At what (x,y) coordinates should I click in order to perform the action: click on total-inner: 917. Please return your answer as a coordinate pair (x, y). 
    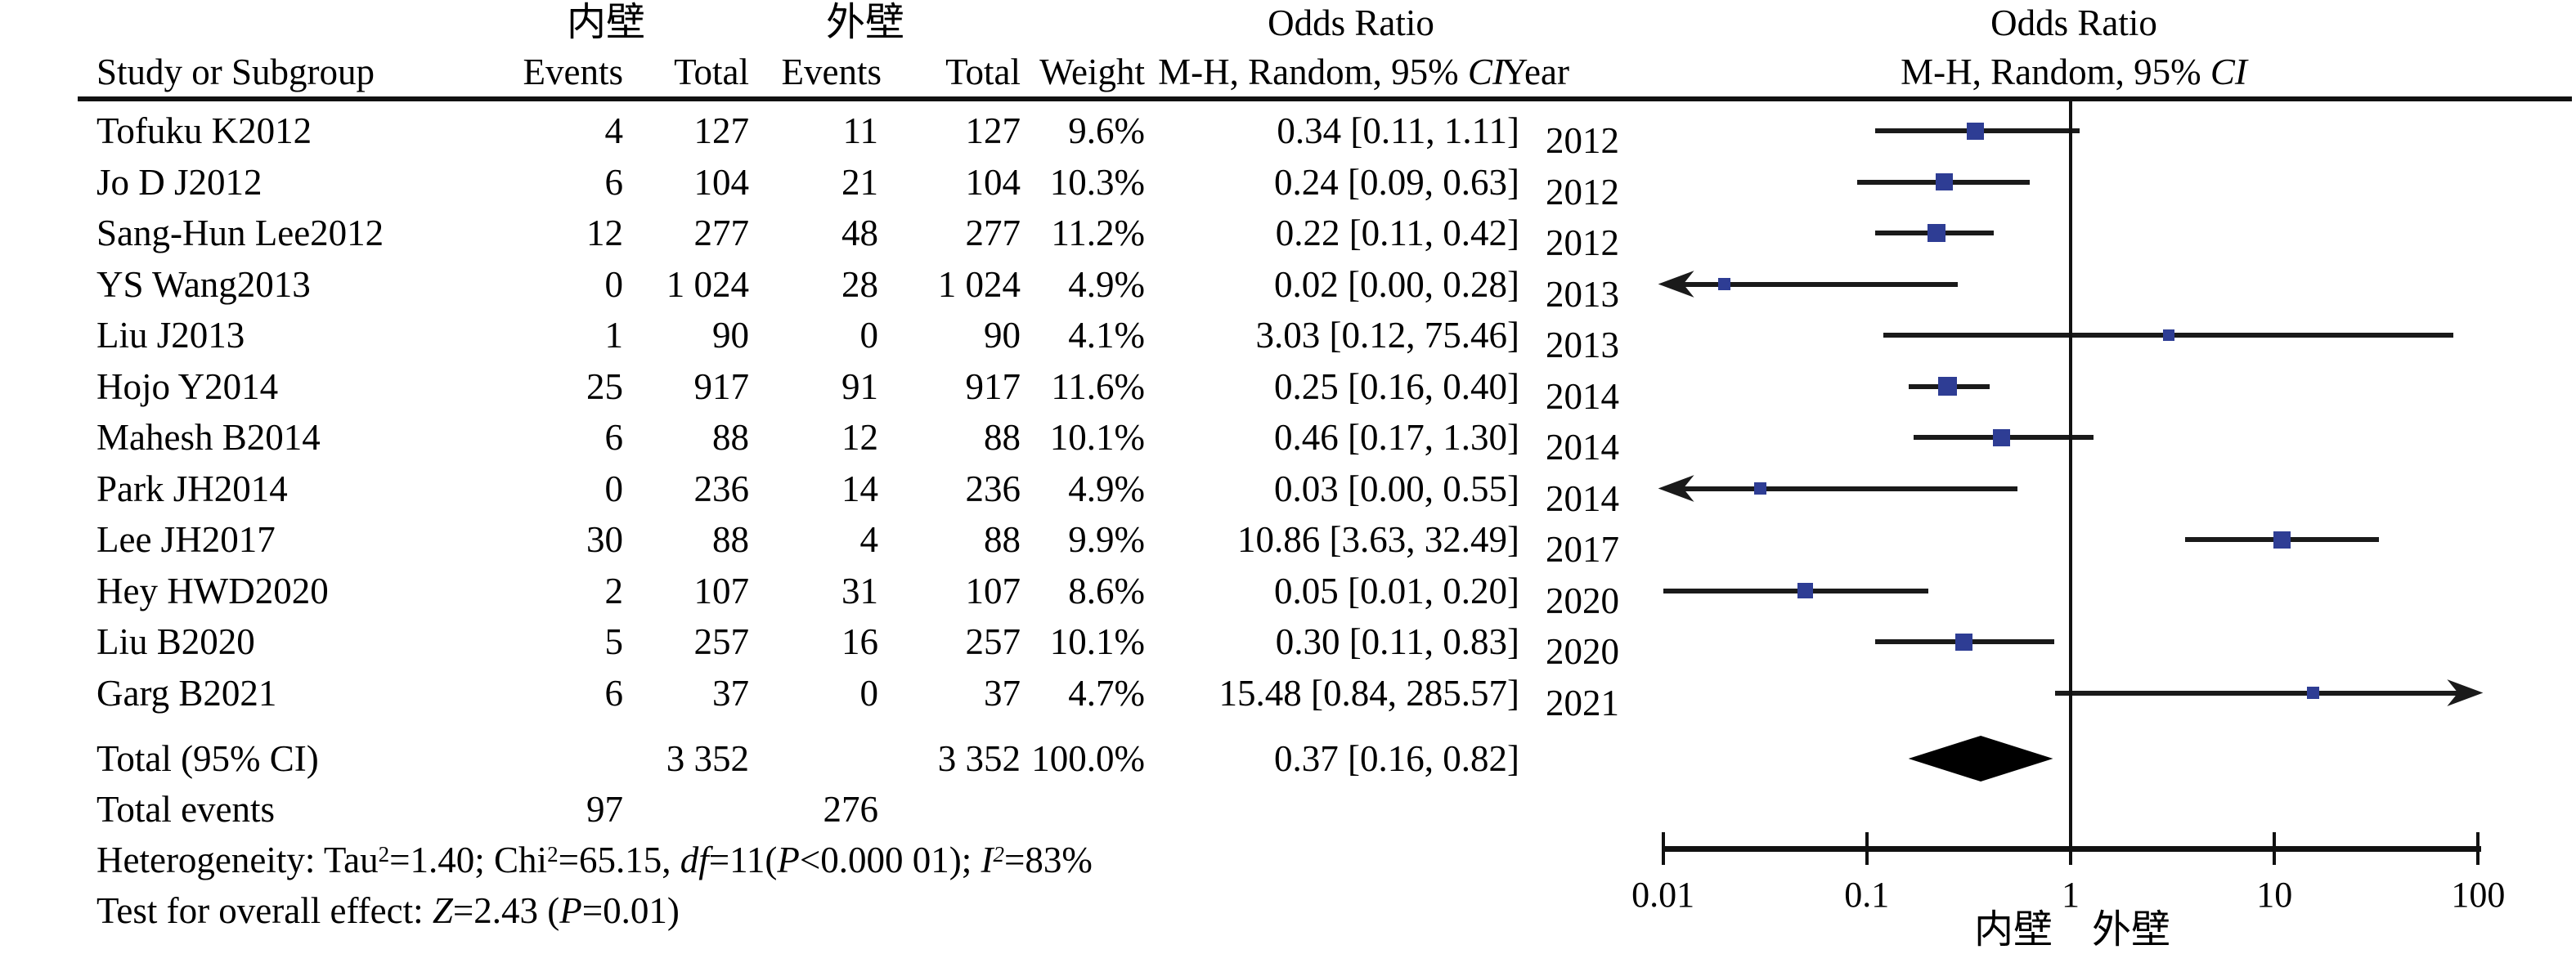
    Looking at the image, I should click on (721, 386).